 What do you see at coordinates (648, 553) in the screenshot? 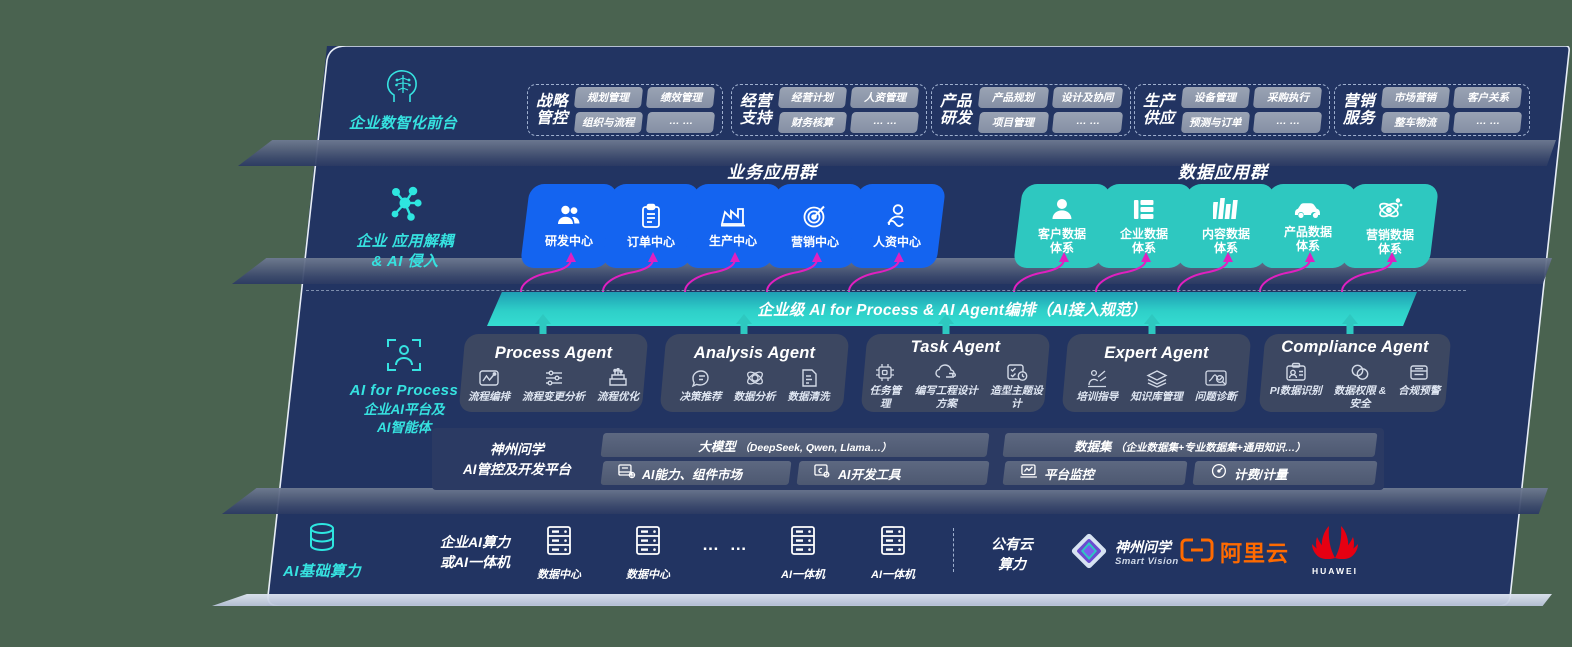
I see `infra-node-datacenter-2: 数据中心` at bounding box center [648, 553].